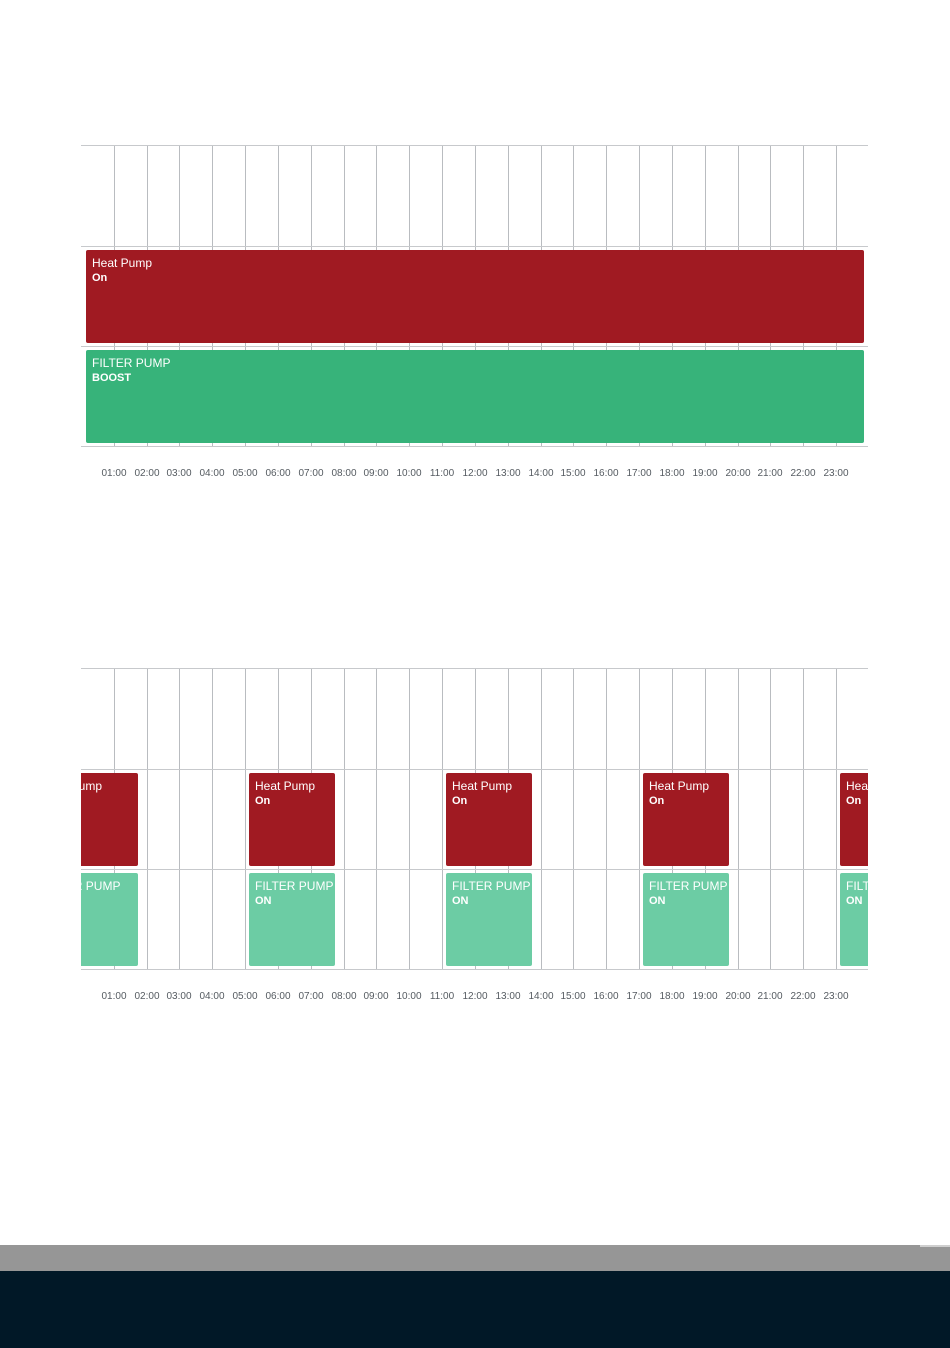 This screenshot has height=1348, width=950. I want to click on footer-edge-accent, so click(935, 1246).